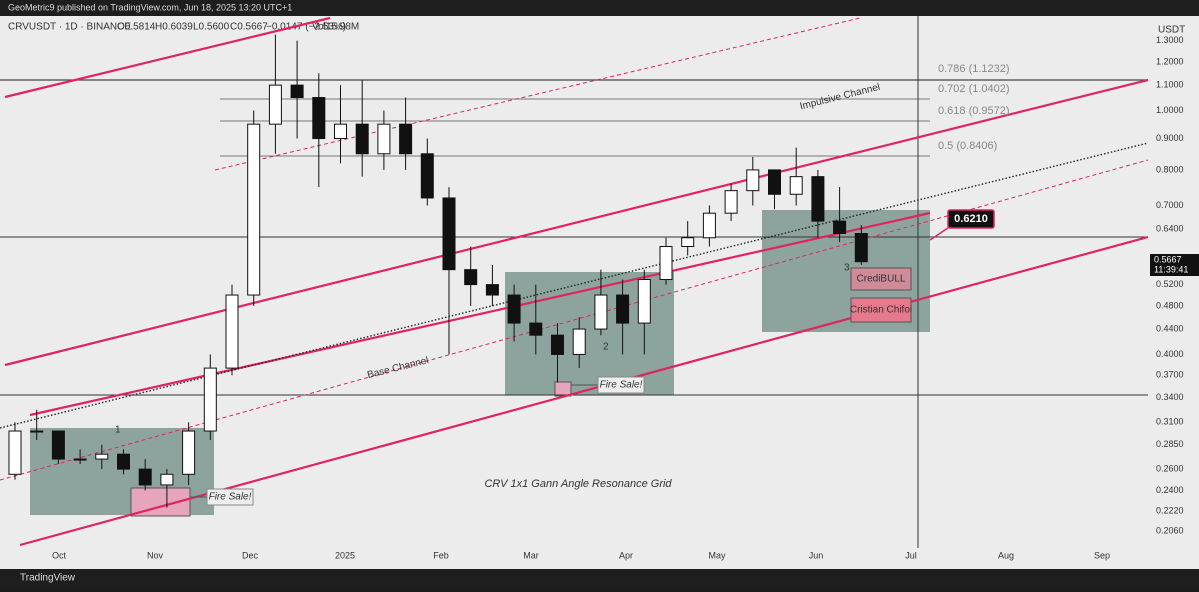 This screenshot has width=1199, height=592. Describe the element at coordinates (1170, 375) in the screenshot. I see `y-tick-label: 0.3700` at that location.